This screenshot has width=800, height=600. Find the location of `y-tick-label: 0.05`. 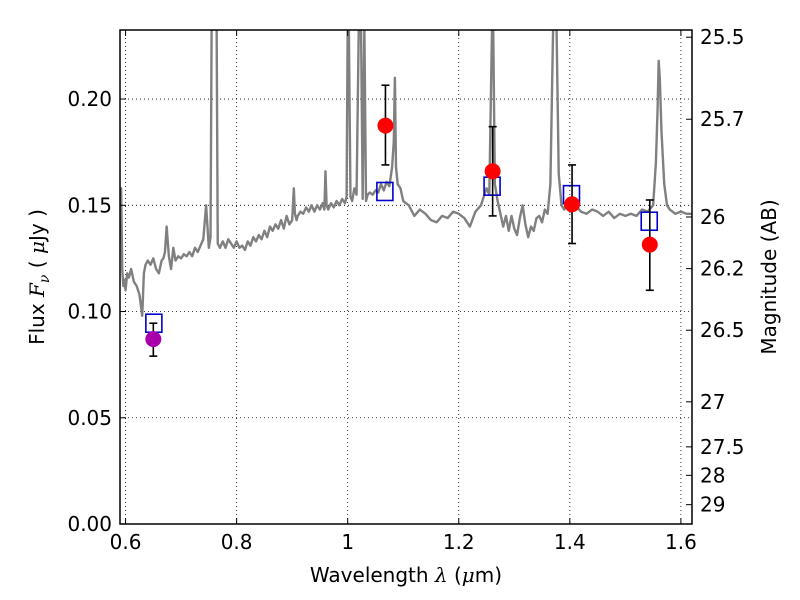

y-tick-label: 0.05 is located at coordinates (89, 418).